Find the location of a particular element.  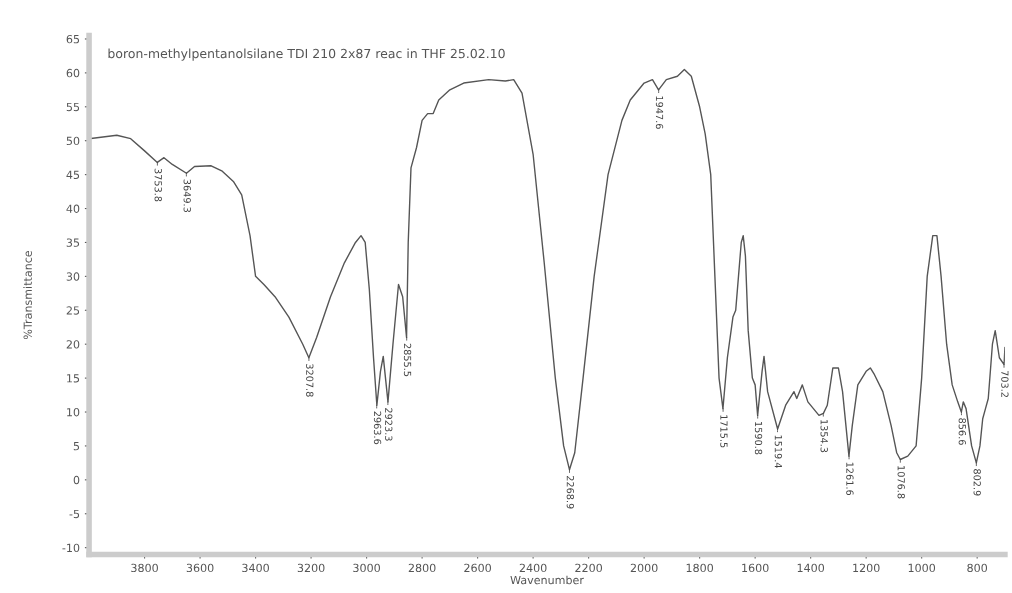

annotation: 2268.9 is located at coordinates (570, 492).